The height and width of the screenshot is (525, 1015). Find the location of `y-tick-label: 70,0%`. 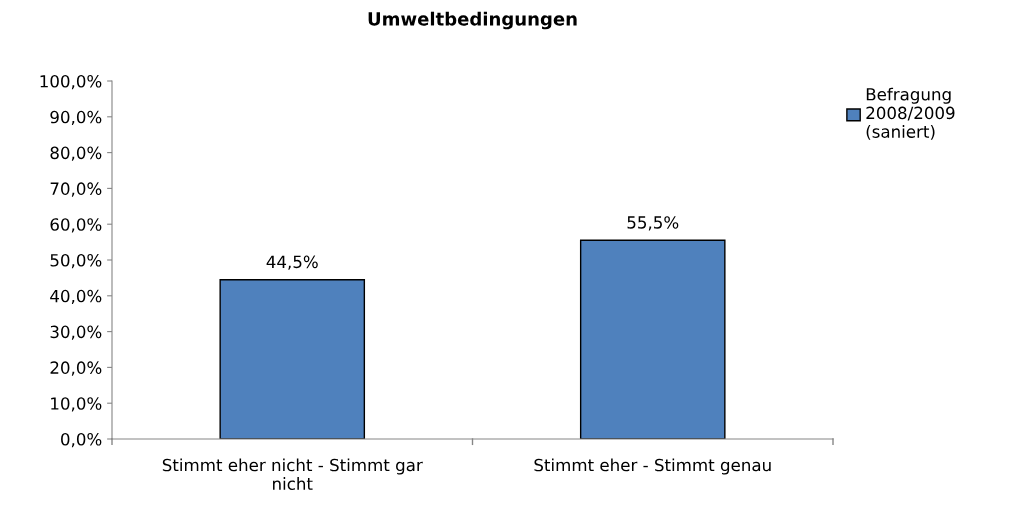

y-tick-label: 70,0% is located at coordinates (76, 189).